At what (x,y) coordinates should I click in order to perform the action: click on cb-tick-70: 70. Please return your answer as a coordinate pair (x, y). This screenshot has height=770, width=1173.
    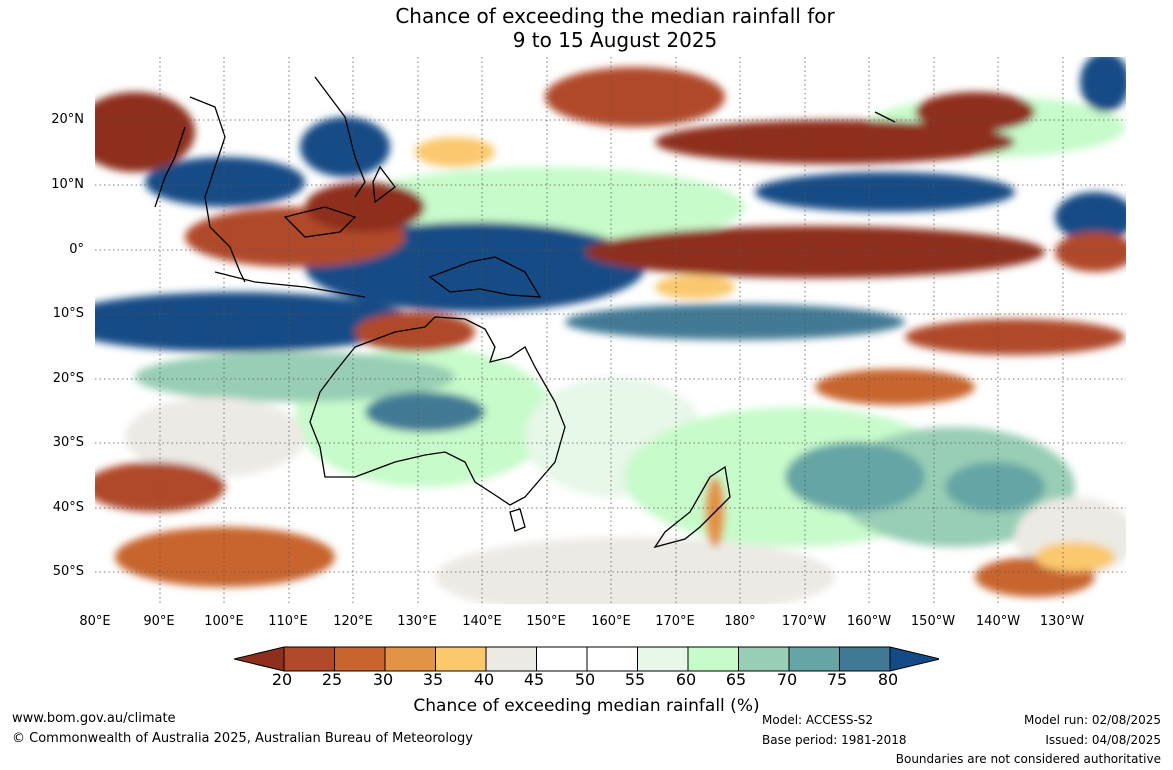
    Looking at the image, I should click on (787, 679).